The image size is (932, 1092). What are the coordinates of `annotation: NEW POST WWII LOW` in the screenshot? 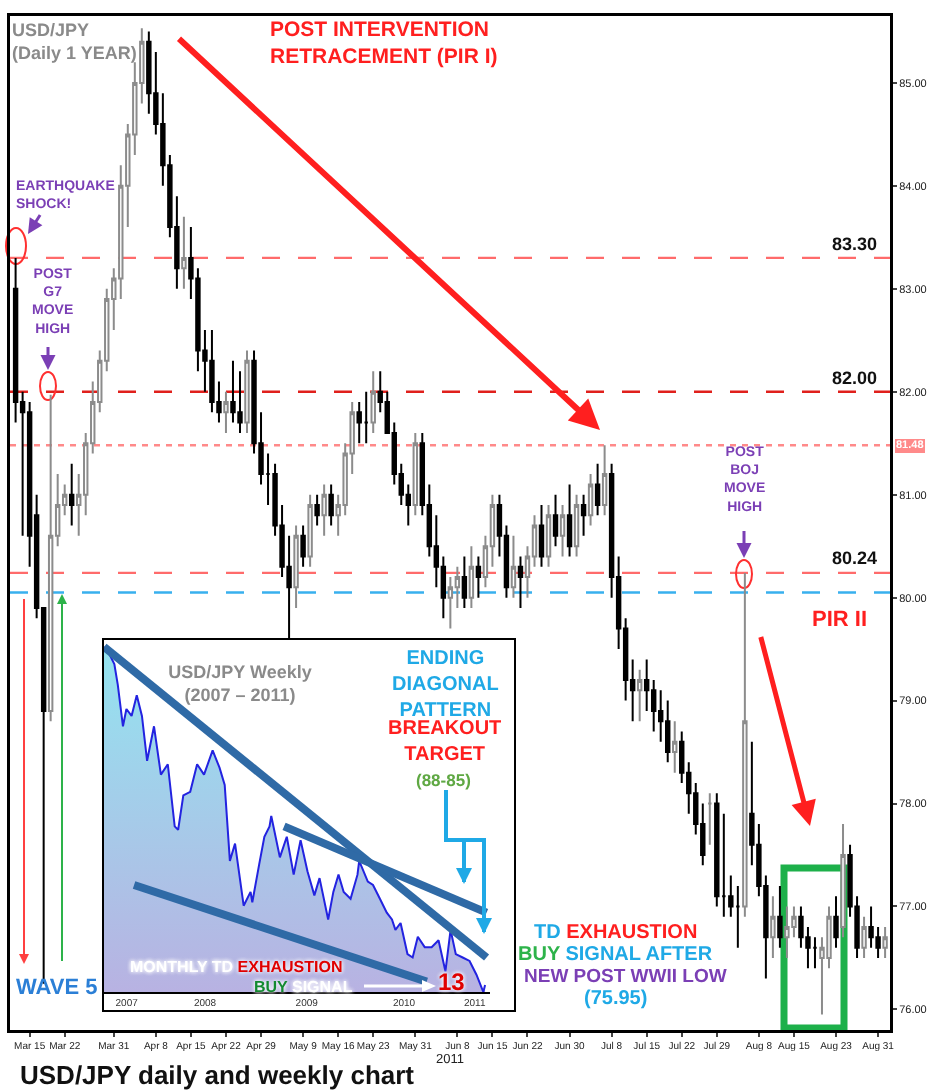 It's located at (625, 977).